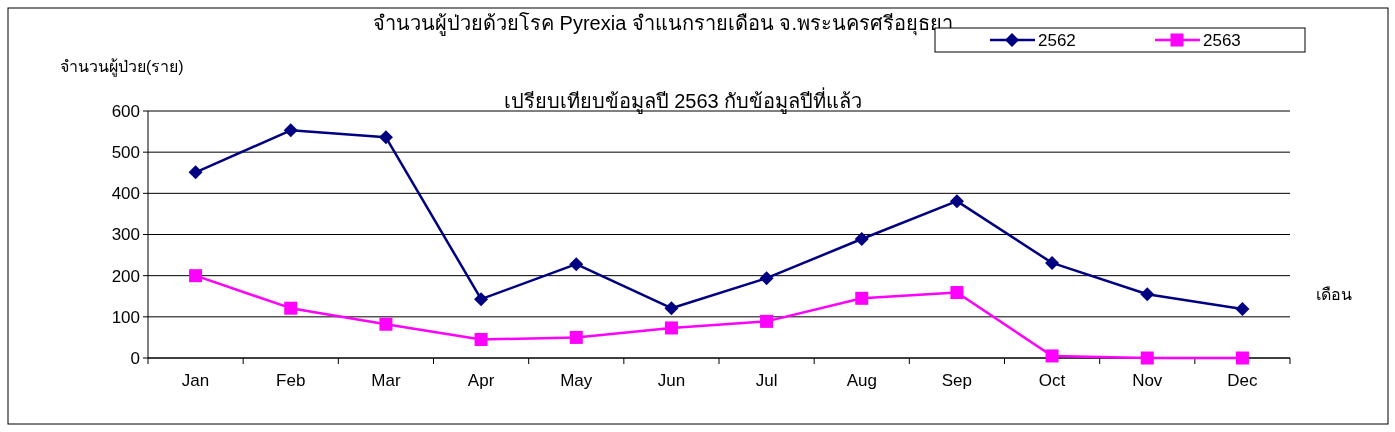  What do you see at coordinates (125, 235) in the screenshot?
I see `y-tick-label: 300` at bounding box center [125, 235].